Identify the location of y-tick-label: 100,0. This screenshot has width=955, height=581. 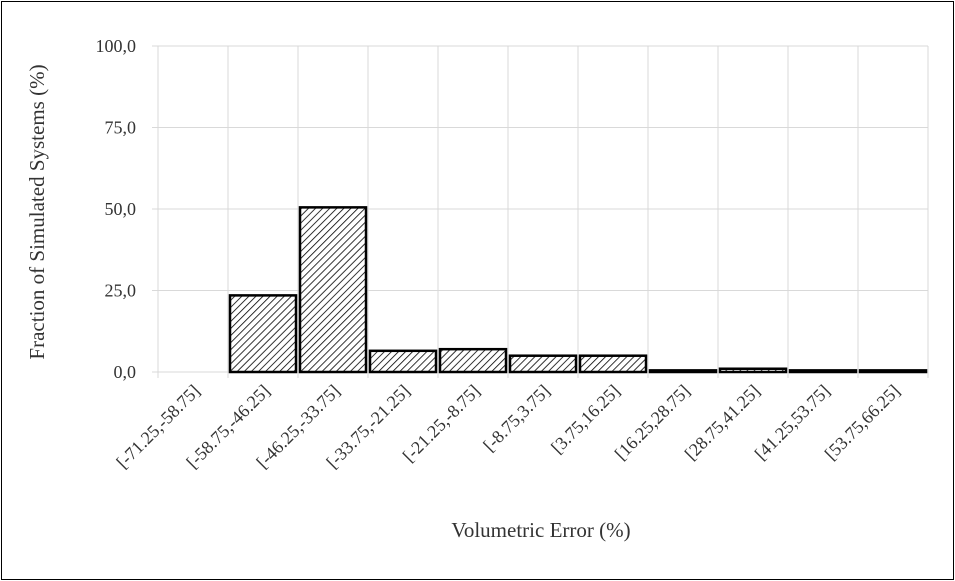
(116, 46).